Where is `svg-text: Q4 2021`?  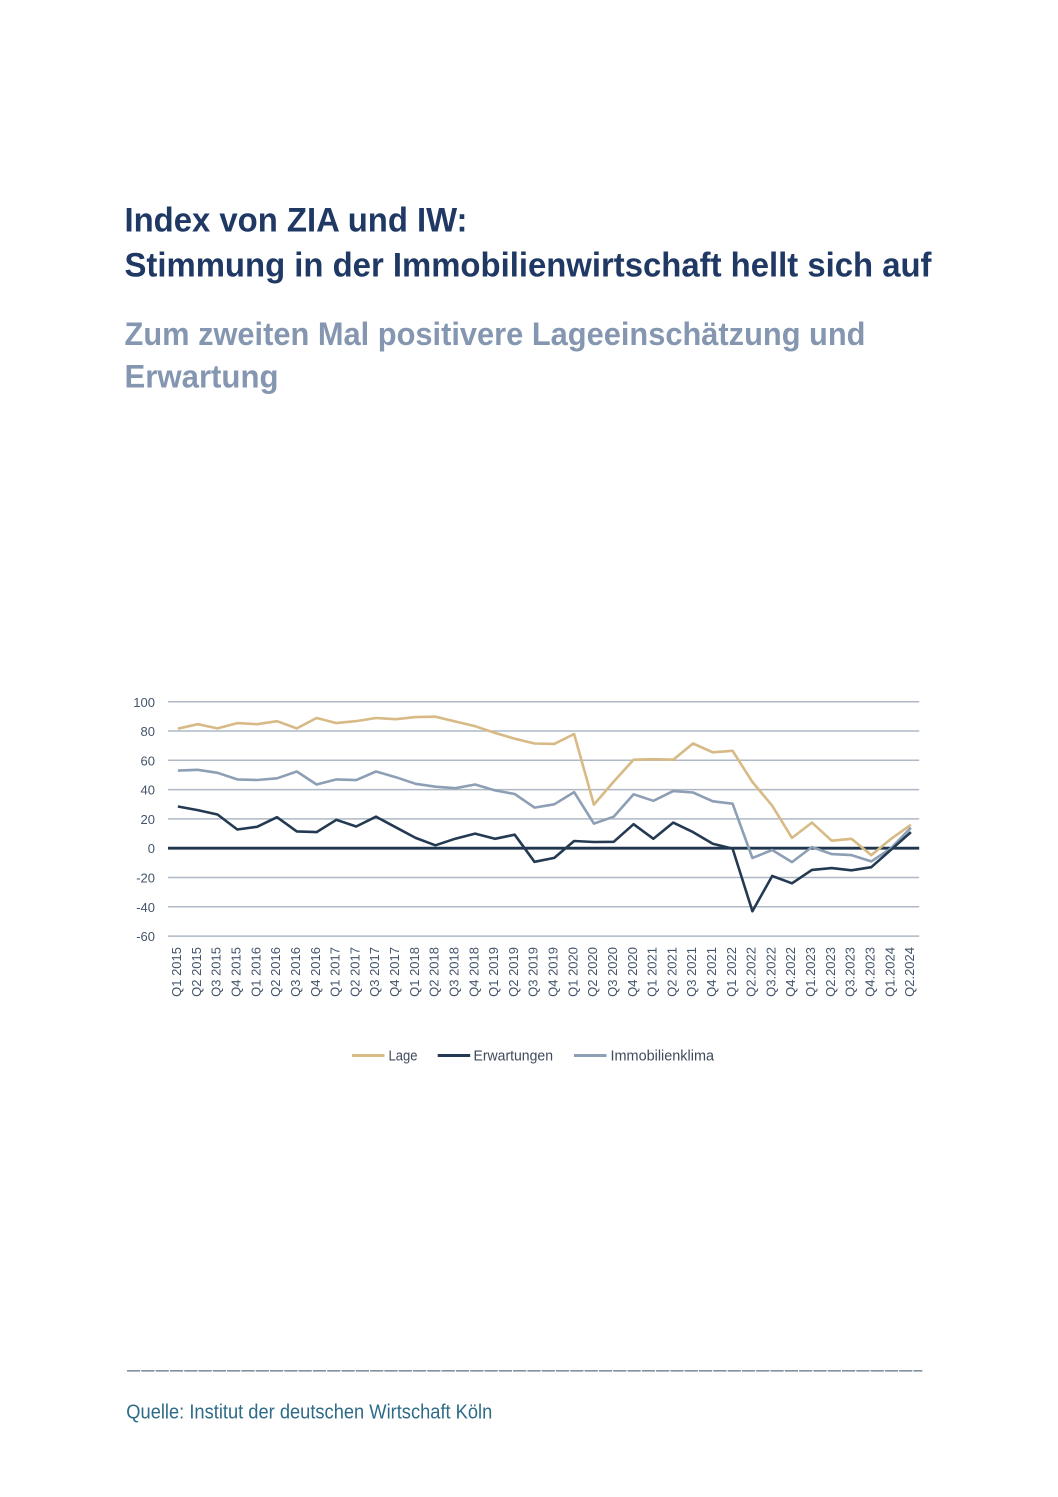
svg-text: Q4 2021 is located at coordinates (711, 972).